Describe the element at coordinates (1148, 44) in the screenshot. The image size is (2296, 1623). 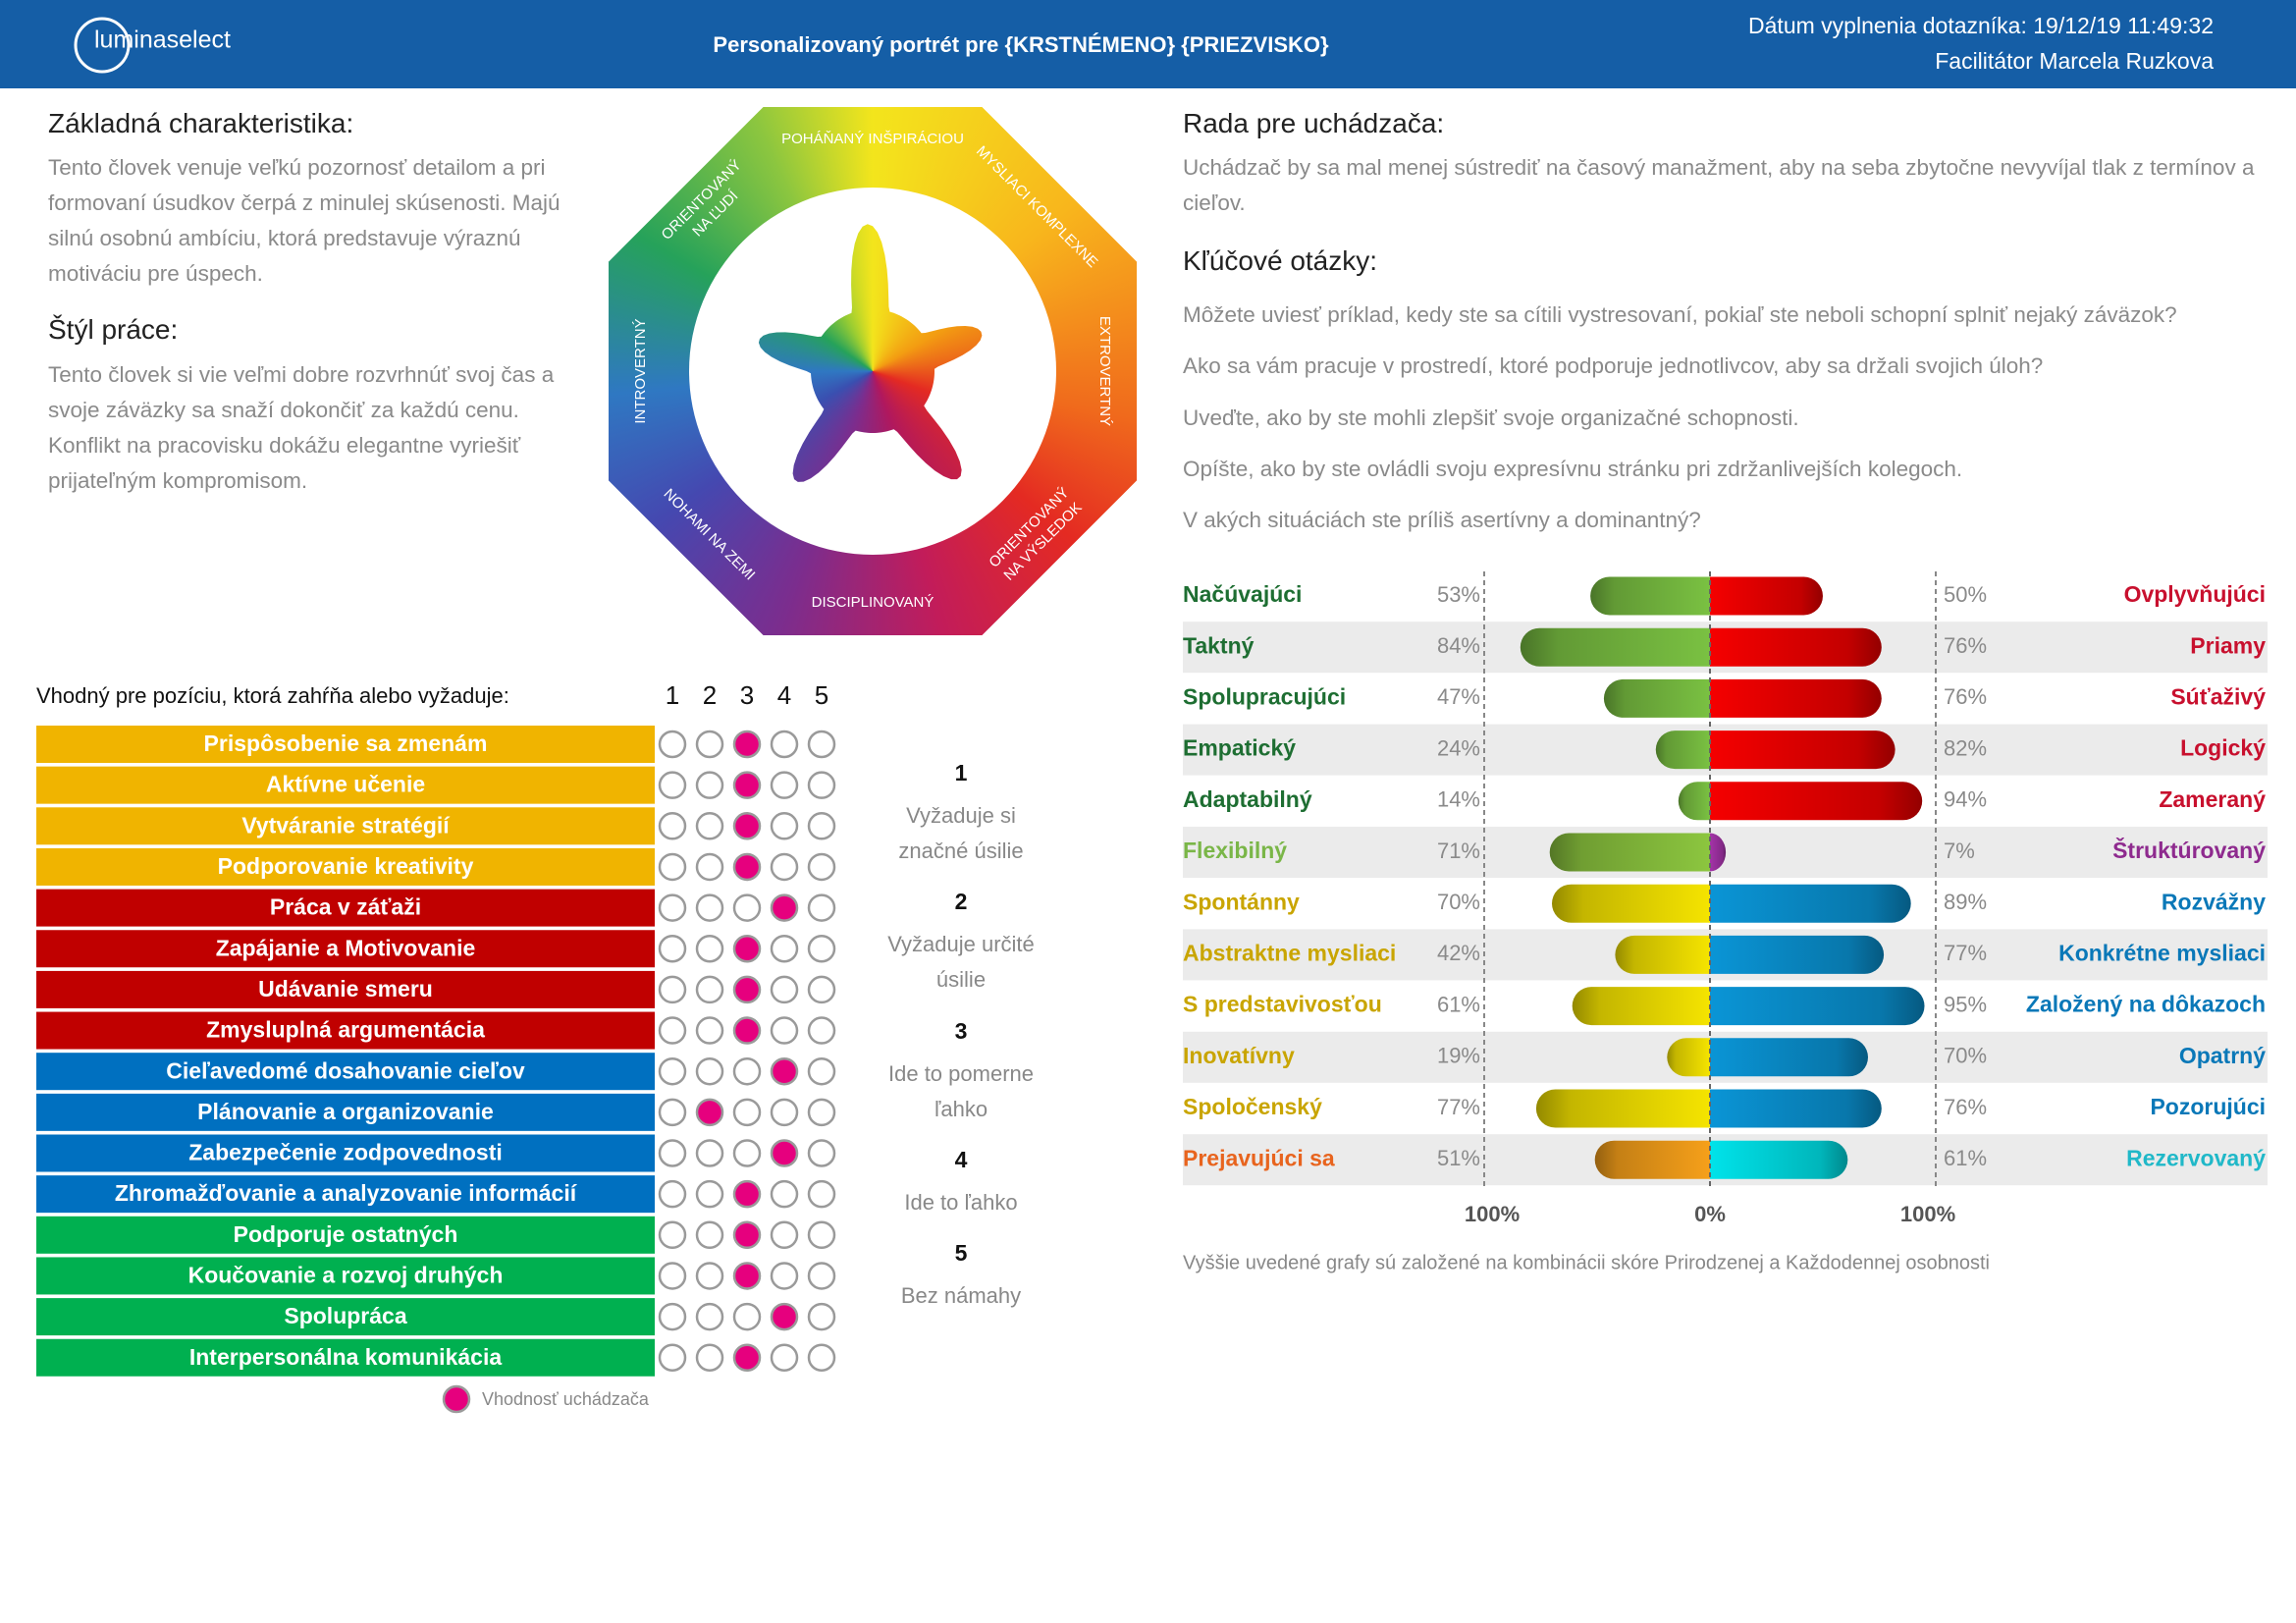
I see `header-bar` at that location.